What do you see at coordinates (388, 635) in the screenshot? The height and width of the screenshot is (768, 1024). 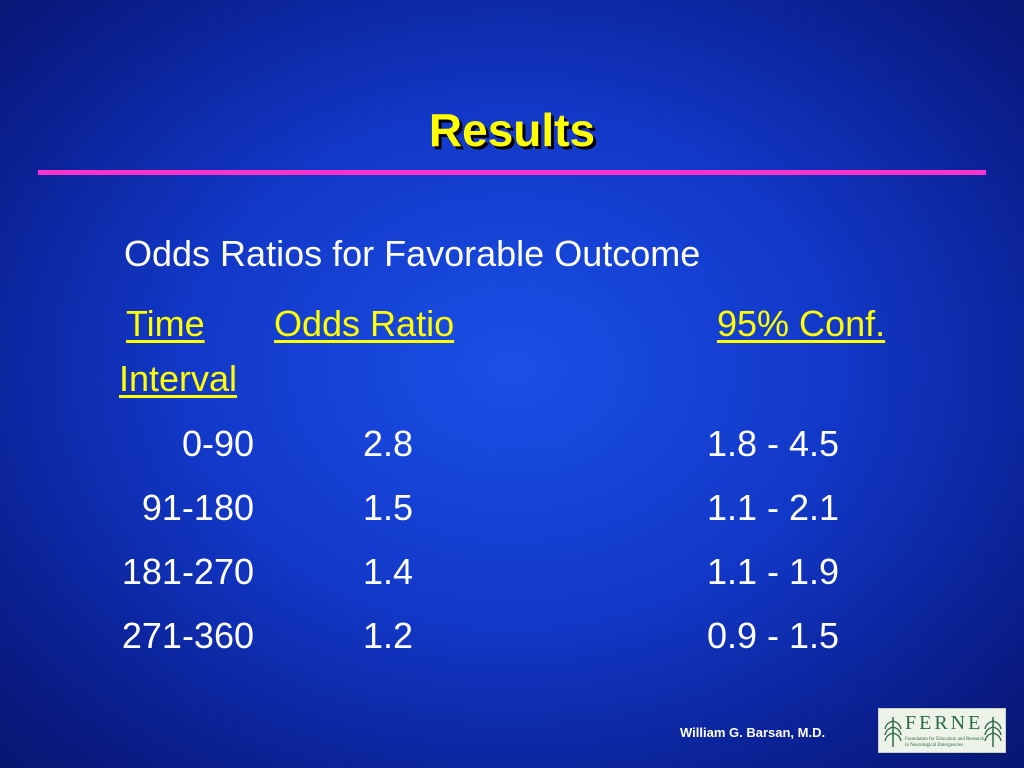 I see `cell-odds-ratio: 1.2` at bounding box center [388, 635].